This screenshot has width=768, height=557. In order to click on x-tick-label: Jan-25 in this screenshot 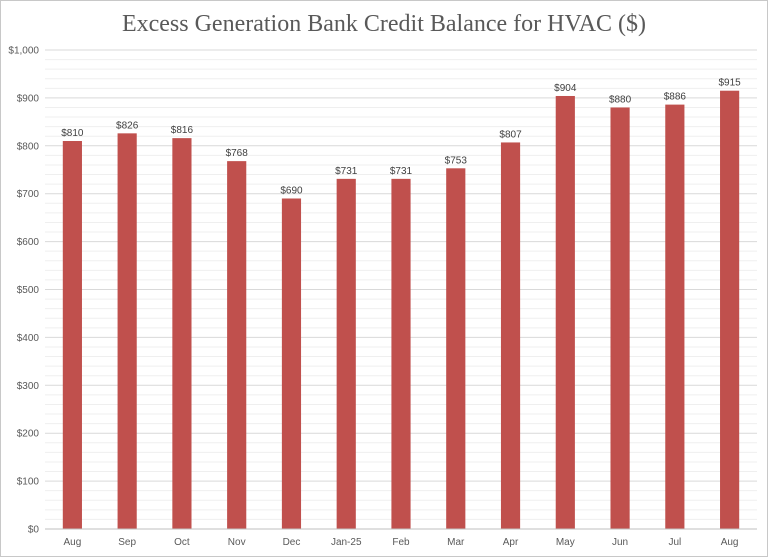, I will do `click(346, 542)`.